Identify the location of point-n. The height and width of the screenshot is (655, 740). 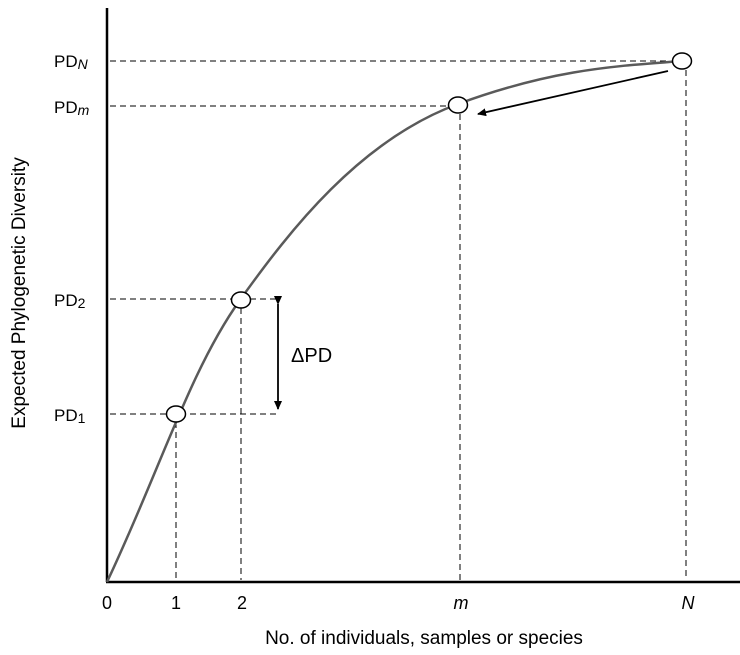
(682, 61).